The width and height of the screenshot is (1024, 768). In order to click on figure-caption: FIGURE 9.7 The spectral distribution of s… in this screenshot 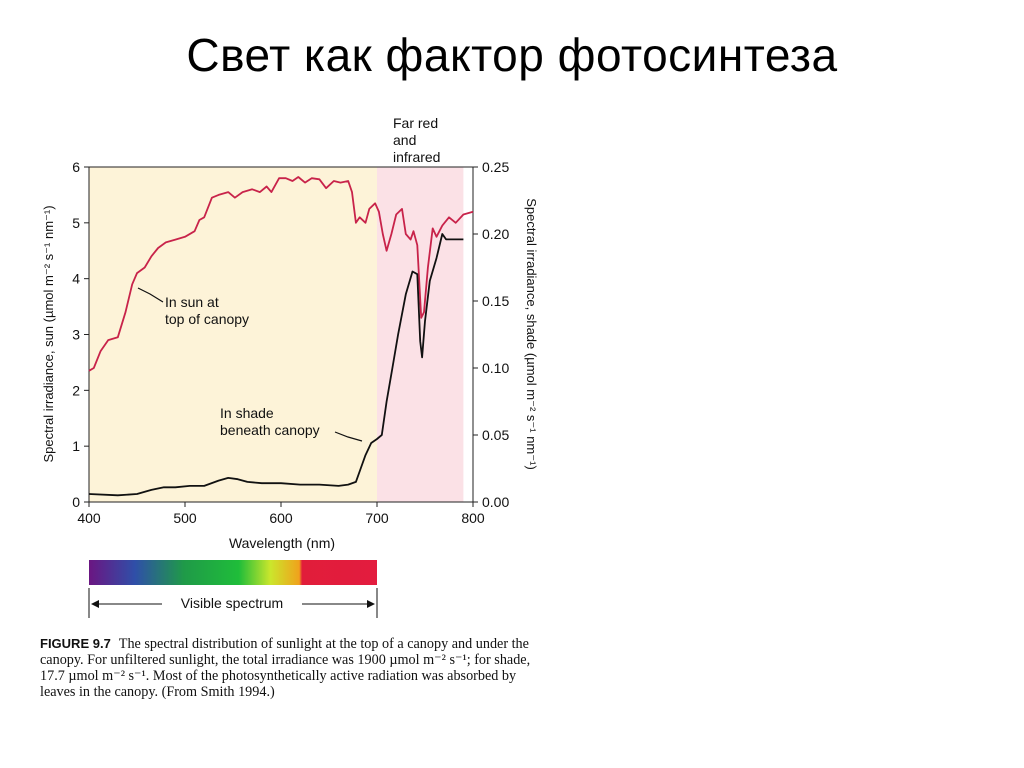, I will do `click(290, 668)`.